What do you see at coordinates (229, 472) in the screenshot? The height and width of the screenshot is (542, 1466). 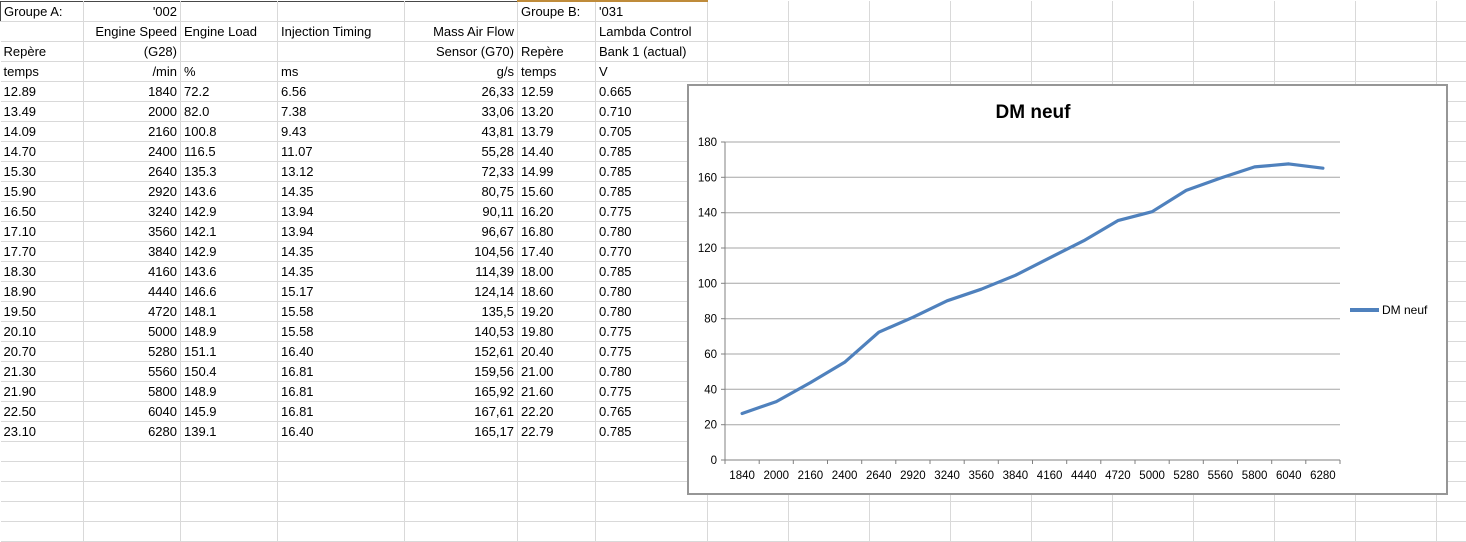 I see `grid-cell-engine-load-r23` at bounding box center [229, 472].